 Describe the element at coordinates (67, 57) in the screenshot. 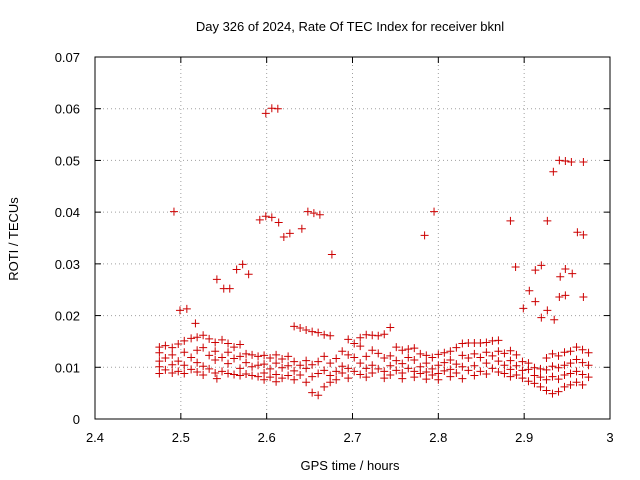

I see `y-tick-label: 0.07` at that location.